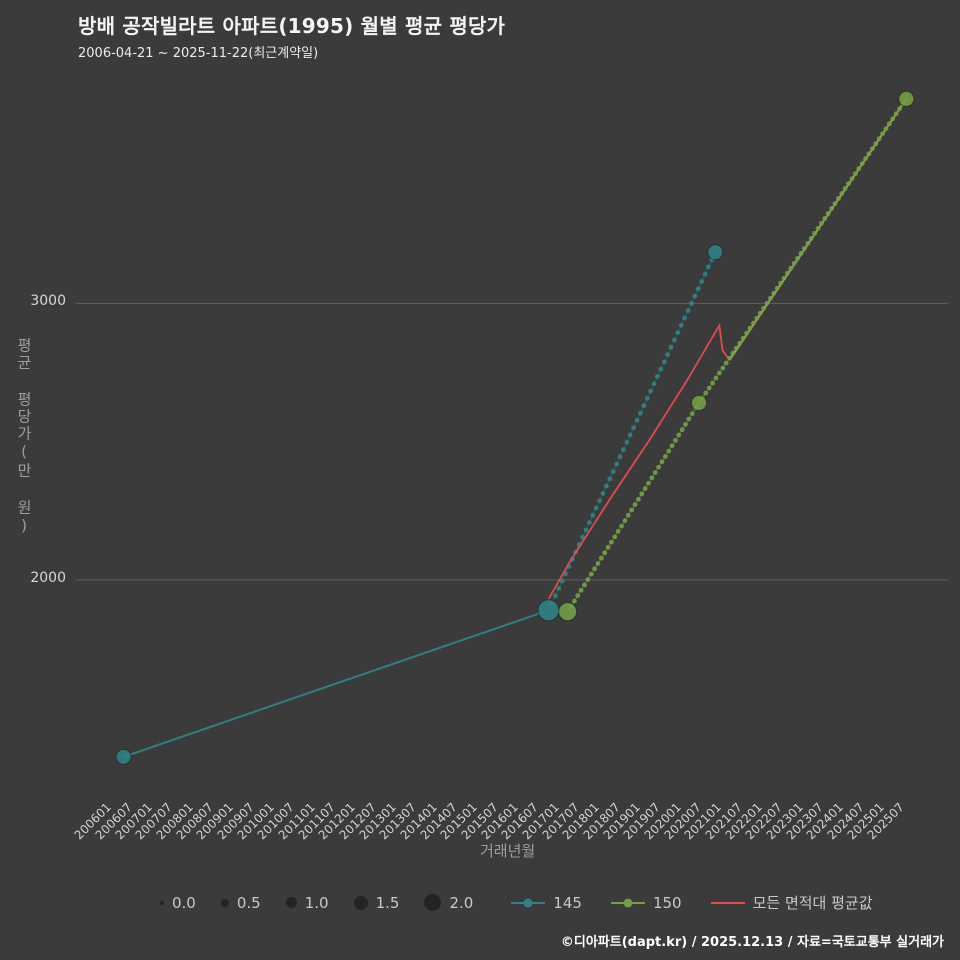 This screenshot has height=960, width=960. What do you see at coordinates (461, 902) in the screenshot?
I see `legend-size-label: 2.0` at bounding box center [461, 902].